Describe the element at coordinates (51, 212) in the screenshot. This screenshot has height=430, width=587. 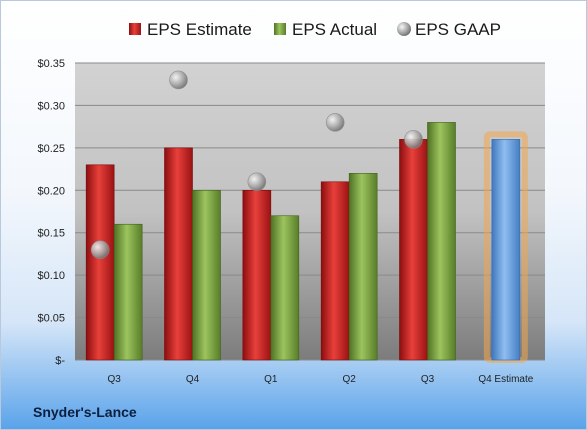
I see `y-axis-ticks: $0.35 $0.30 $0.25 $0.20 $0.15 $0.10 $0.05 $-` at that location.